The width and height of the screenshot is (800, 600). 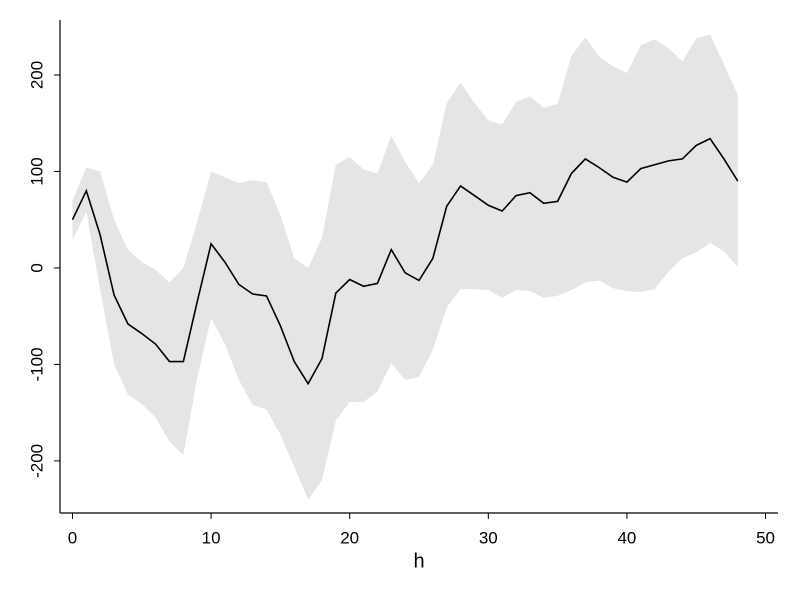 I want to click on y-tick-label: -200, so click(x=36, y=461).